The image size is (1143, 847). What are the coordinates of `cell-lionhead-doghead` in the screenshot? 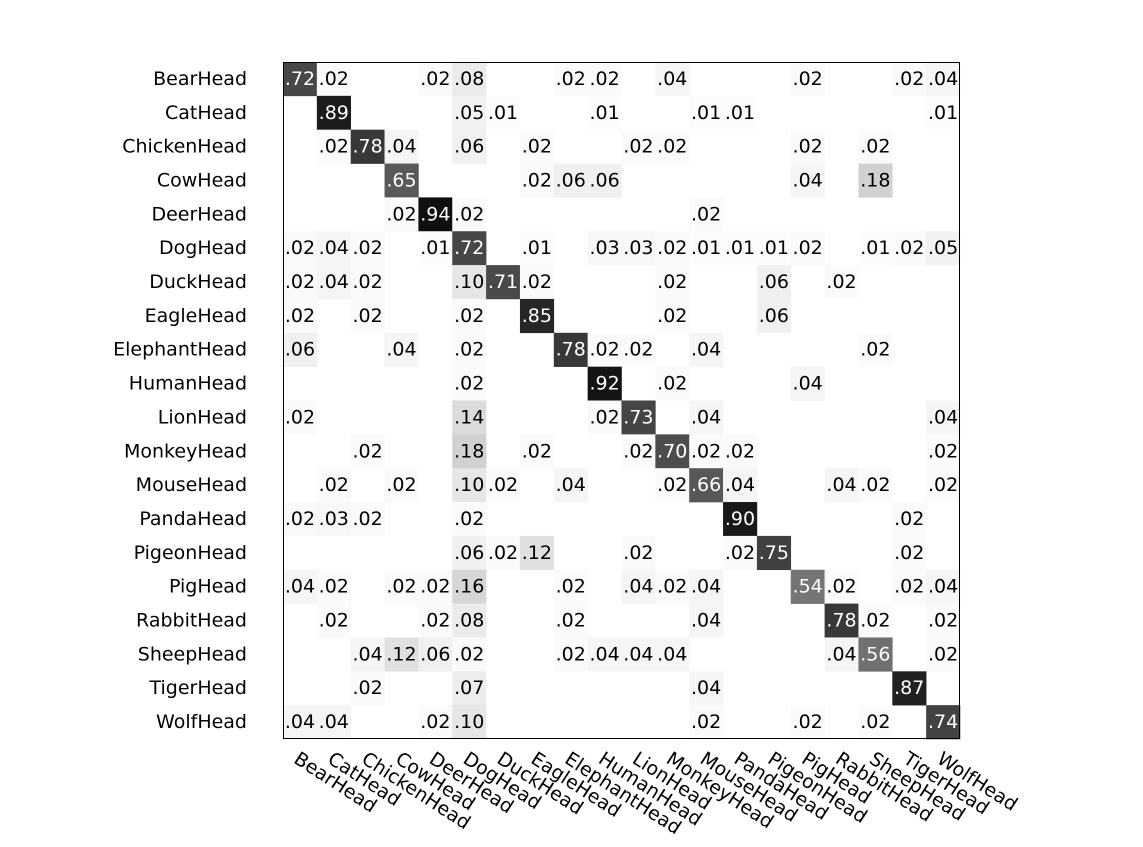 It's located at (469, 417).